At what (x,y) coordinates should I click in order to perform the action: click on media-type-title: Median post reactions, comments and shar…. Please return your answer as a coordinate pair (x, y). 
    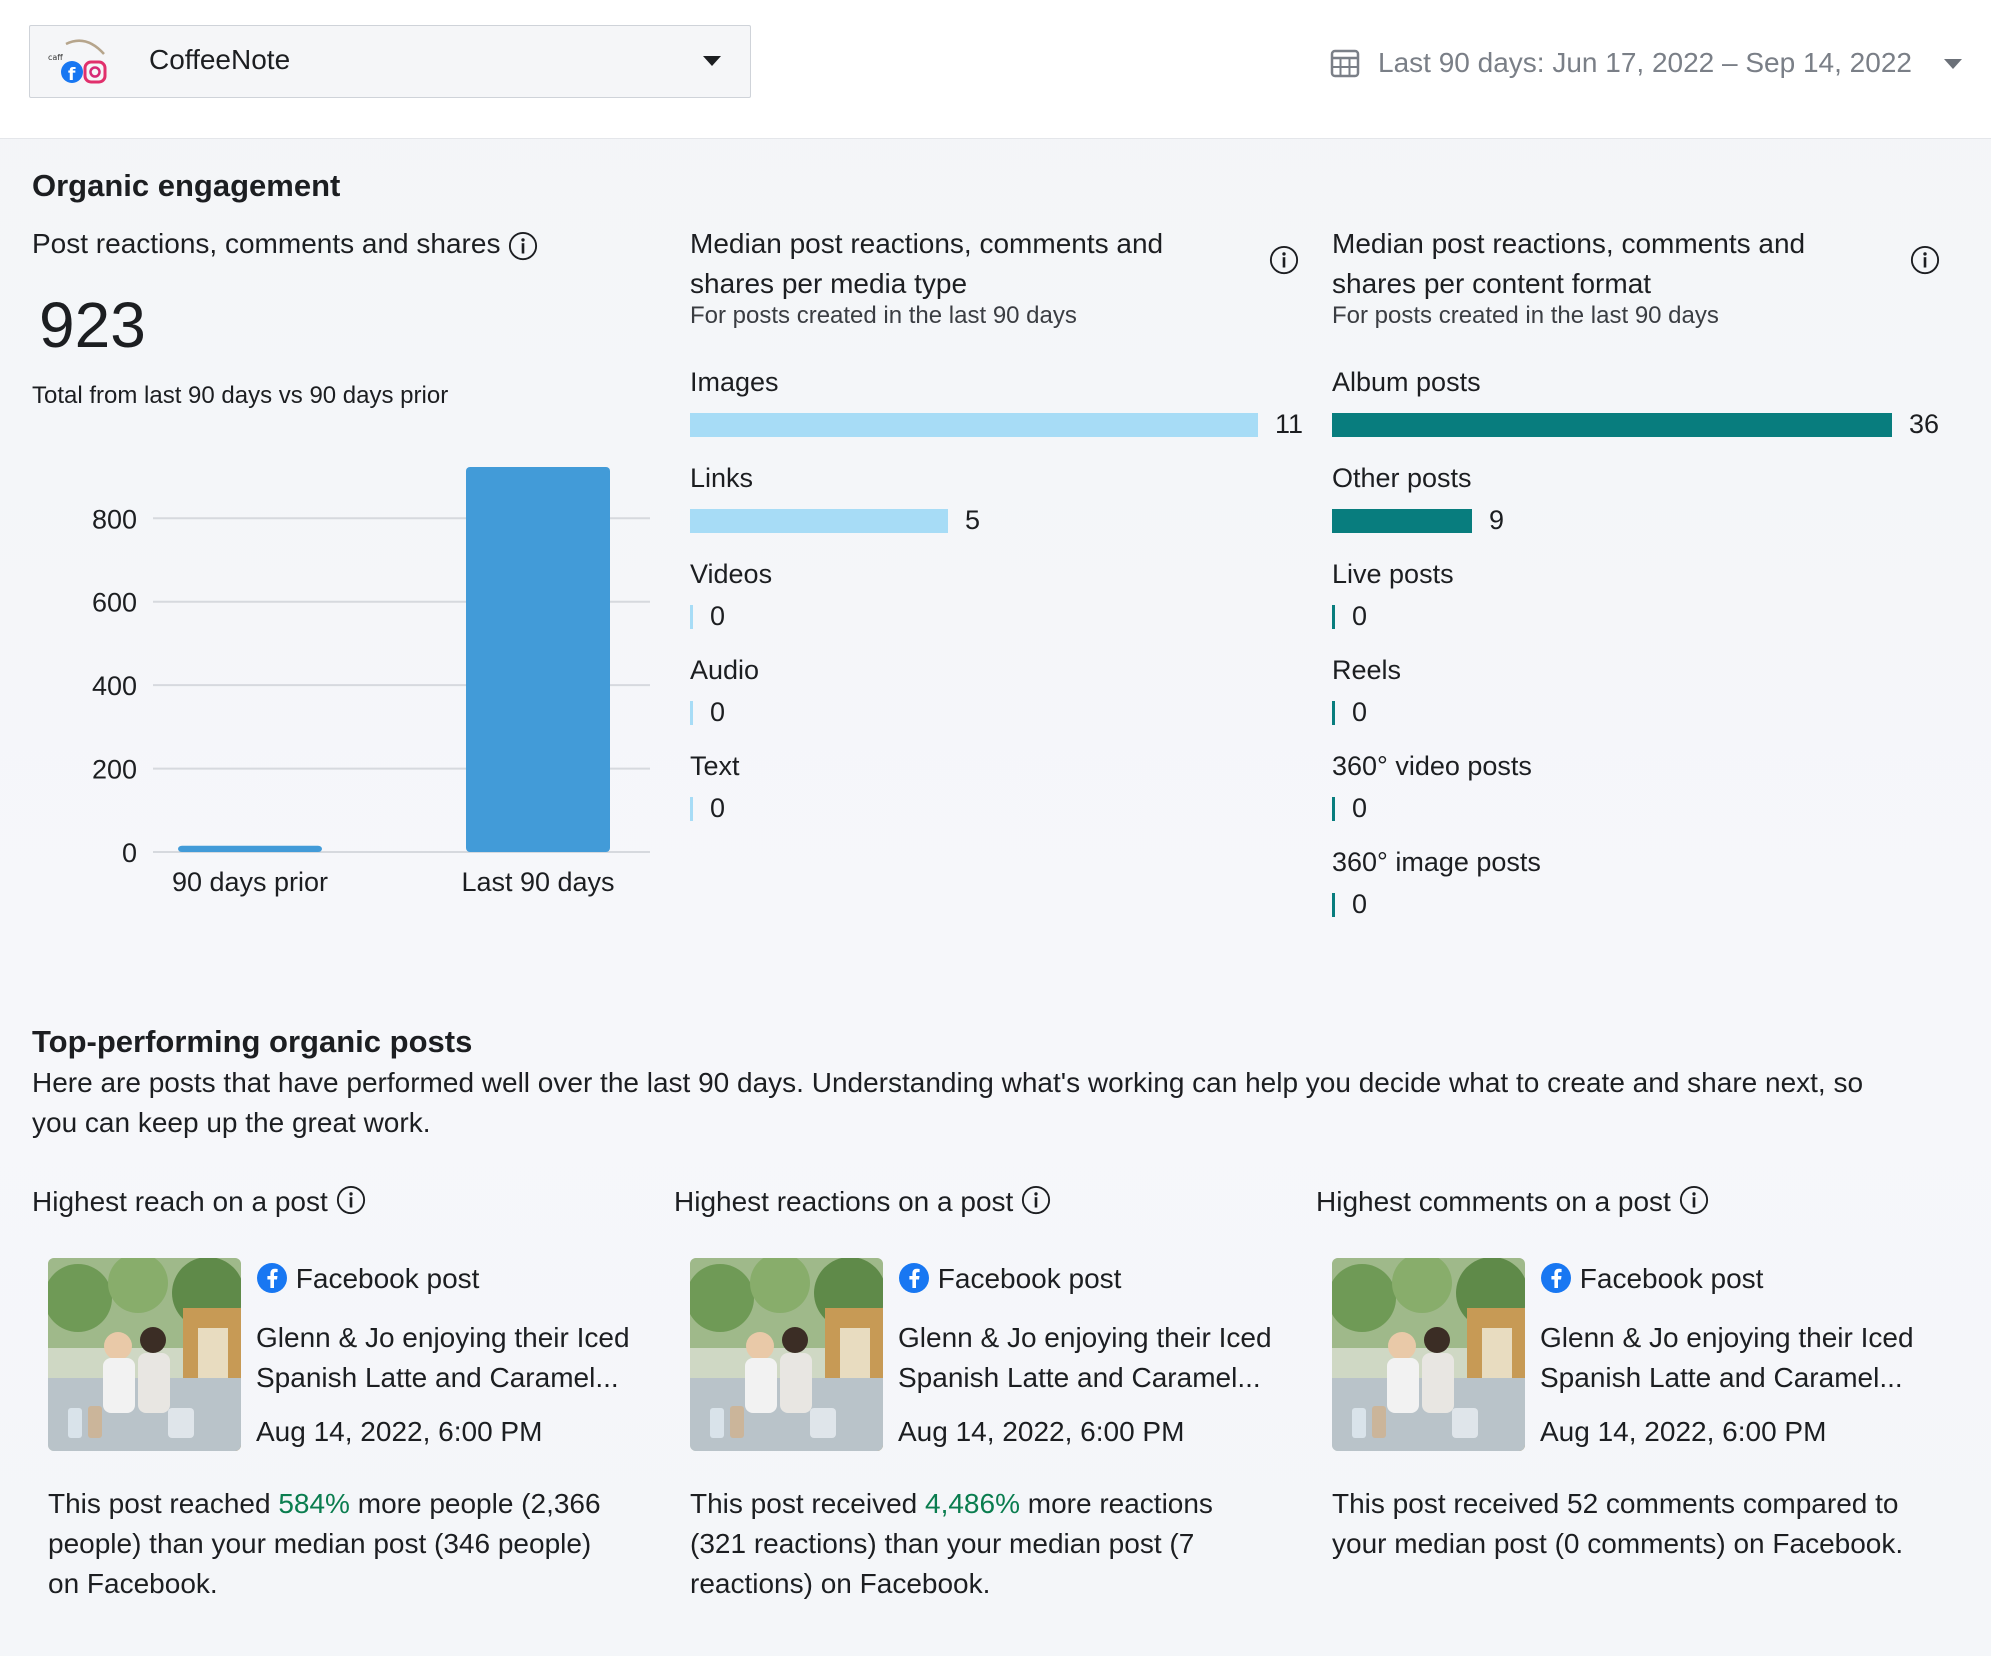
    Looking at the image, I should click on (926, 264).